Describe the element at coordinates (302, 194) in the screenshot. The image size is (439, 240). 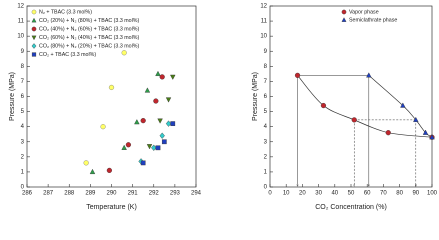
I see `x-tick-label: 20` at that location.